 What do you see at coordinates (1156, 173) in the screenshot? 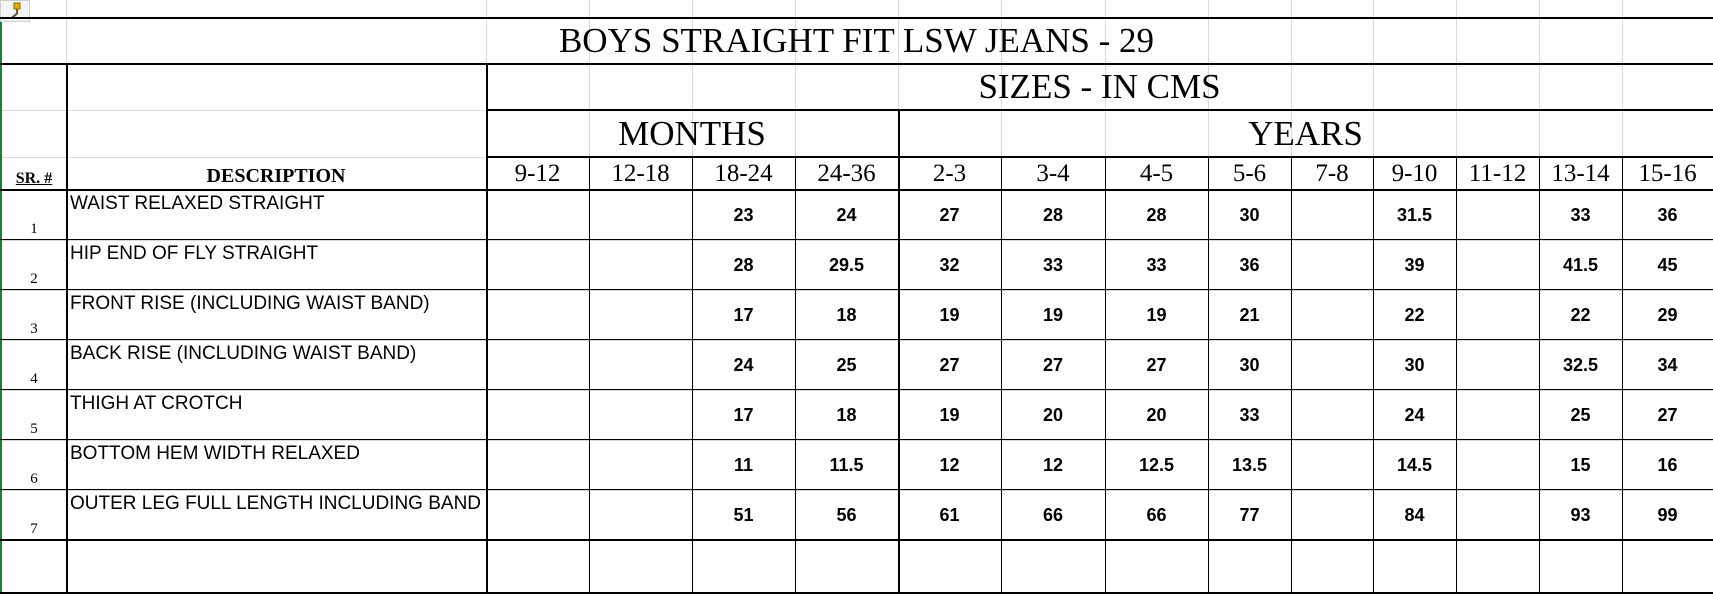
I see `size-column-header: 4-5` at bounding box center [1156, 173].